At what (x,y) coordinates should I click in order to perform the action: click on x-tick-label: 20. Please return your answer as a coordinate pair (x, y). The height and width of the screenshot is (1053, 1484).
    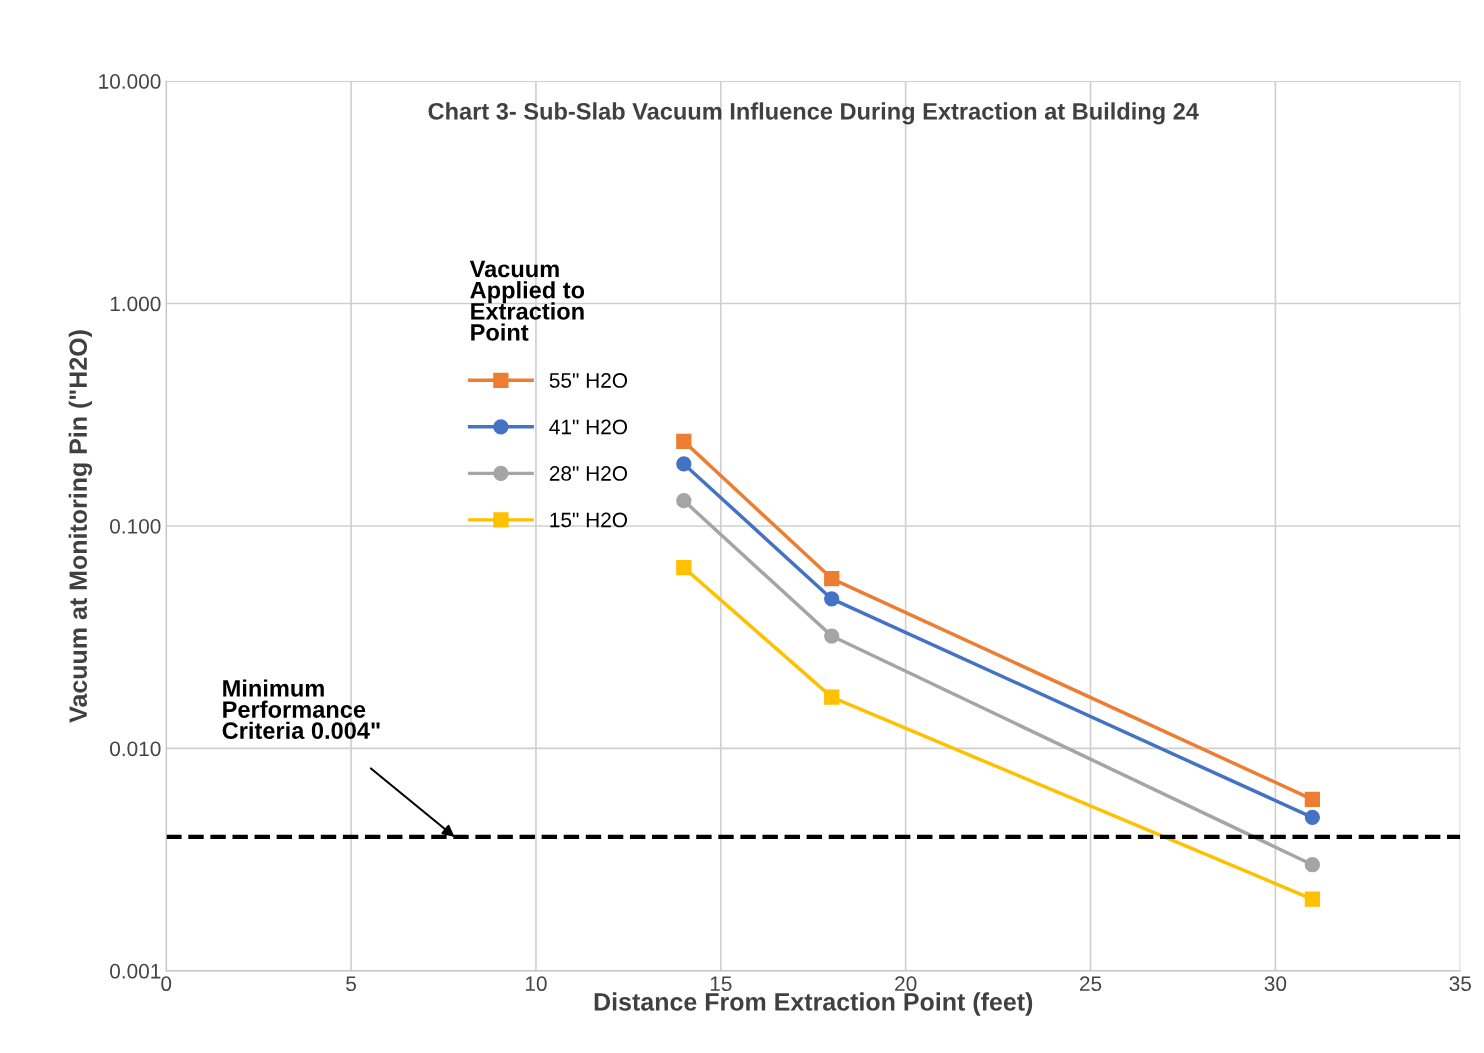
    Looking at the image, I should click on (906, 984).